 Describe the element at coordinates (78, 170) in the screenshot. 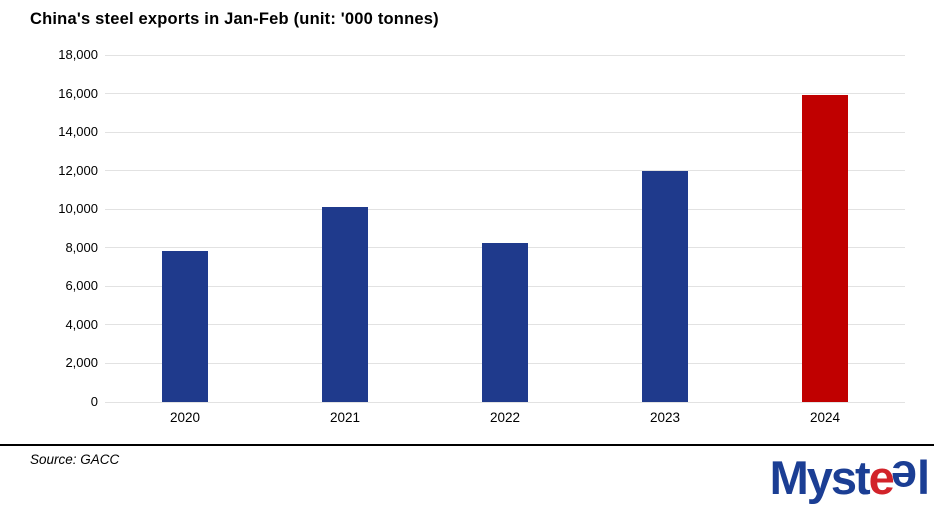

I see `y-tick-label-12000: 12,000` at that location.